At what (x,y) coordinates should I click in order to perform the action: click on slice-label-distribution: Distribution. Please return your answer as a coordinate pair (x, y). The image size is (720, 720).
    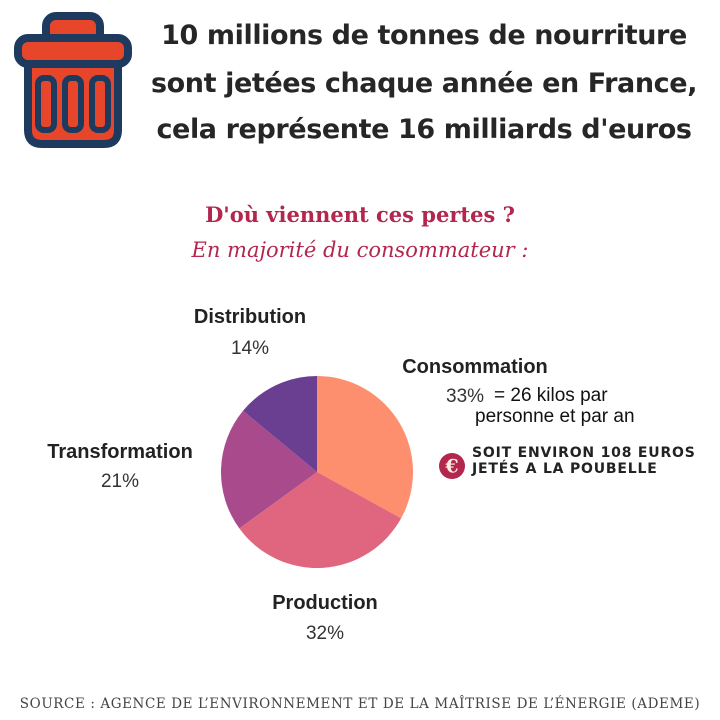
    Looking at the image, I should click on (250, 317).